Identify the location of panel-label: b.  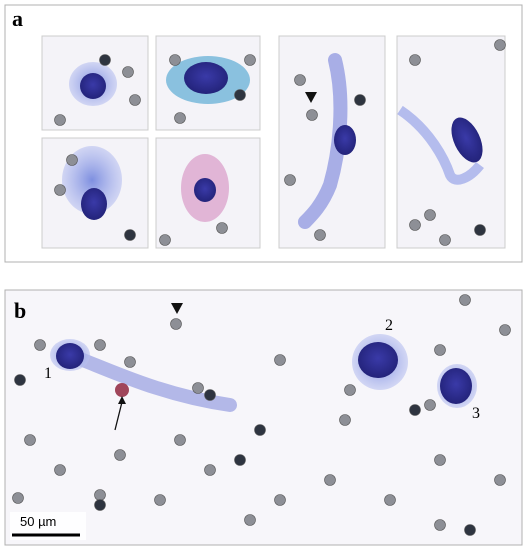
(20, 310).